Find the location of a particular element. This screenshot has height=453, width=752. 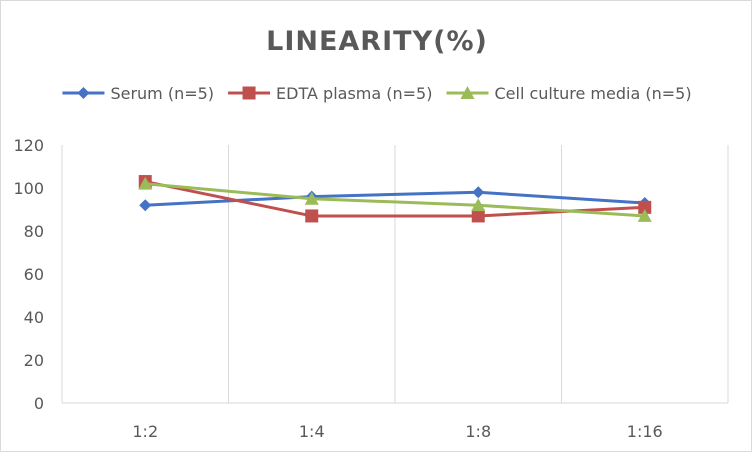

y-tick-label: 100 is located at coordinates (28, 188).